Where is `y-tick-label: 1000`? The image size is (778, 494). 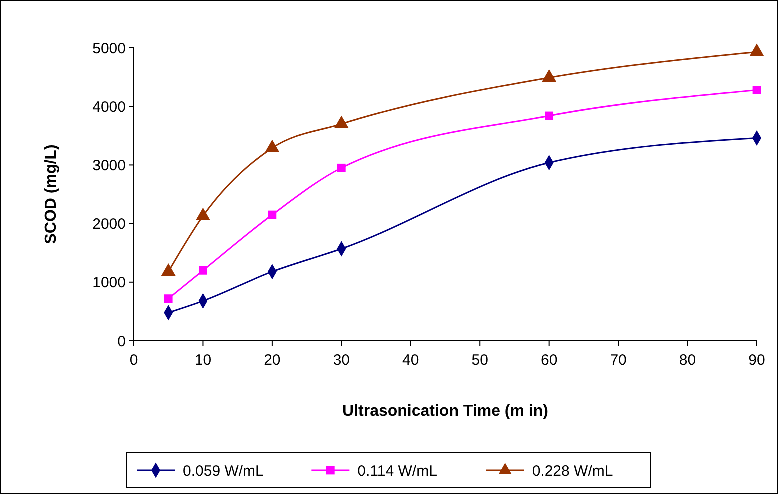
y-tick-label: 1000 is located at coordinates (109, 283).